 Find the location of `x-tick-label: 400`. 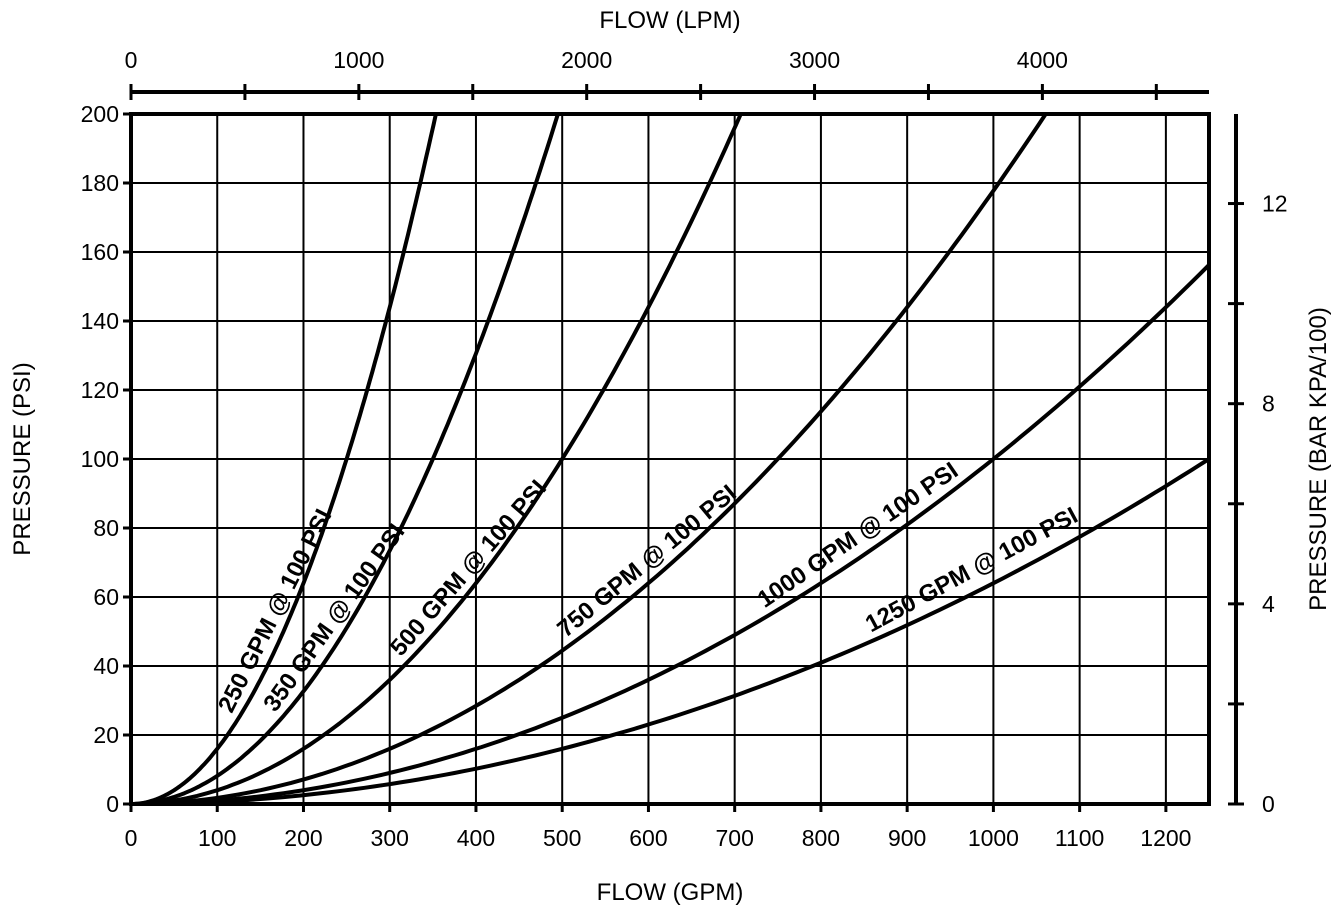

x-tick-label: 400 is located at coordinates (476, 838).